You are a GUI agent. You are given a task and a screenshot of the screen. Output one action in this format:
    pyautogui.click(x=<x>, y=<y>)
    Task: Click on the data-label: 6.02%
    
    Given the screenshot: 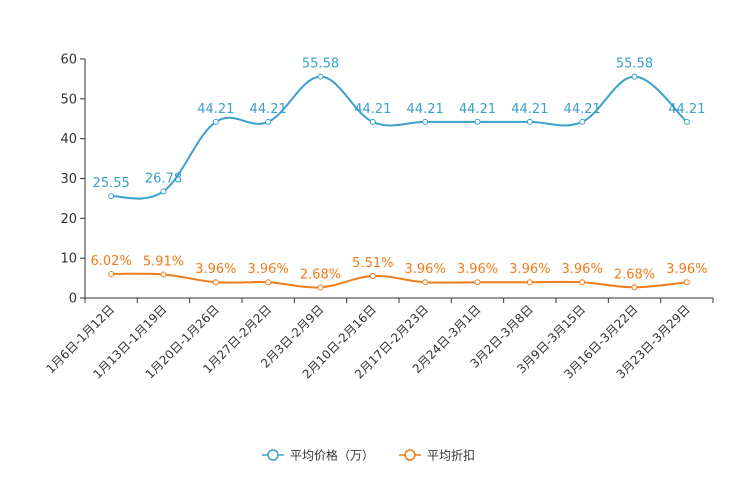 What is the action you would take?
    pyautogui.click(x=111, y=261)
    